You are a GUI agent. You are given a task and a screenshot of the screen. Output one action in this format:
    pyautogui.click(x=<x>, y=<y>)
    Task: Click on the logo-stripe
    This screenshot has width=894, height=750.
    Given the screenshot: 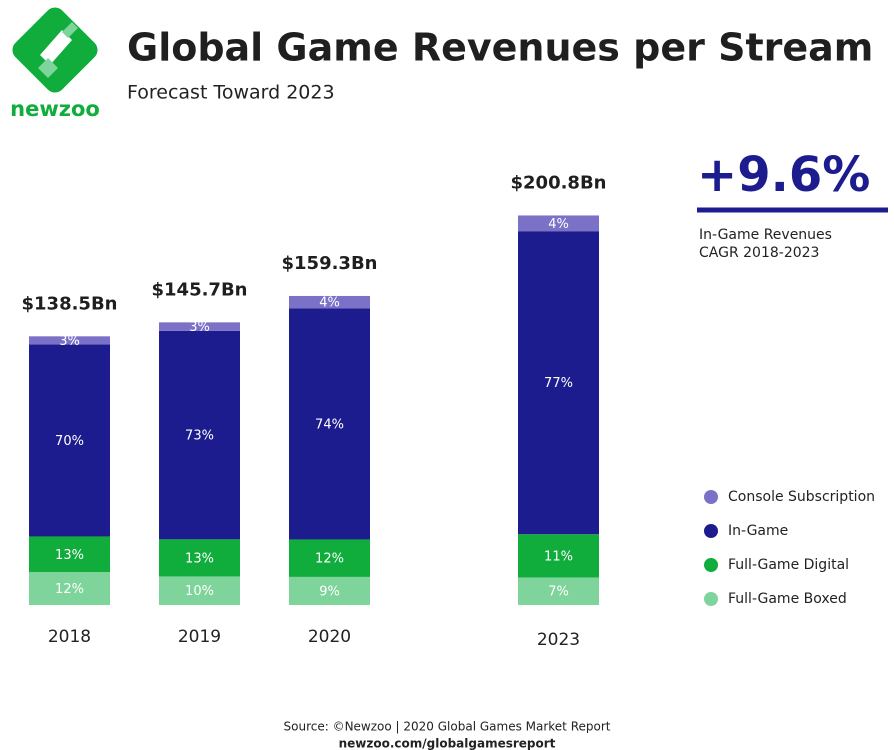 What is the action you would take?
    pyautogui.click(x=56, y=47)
    